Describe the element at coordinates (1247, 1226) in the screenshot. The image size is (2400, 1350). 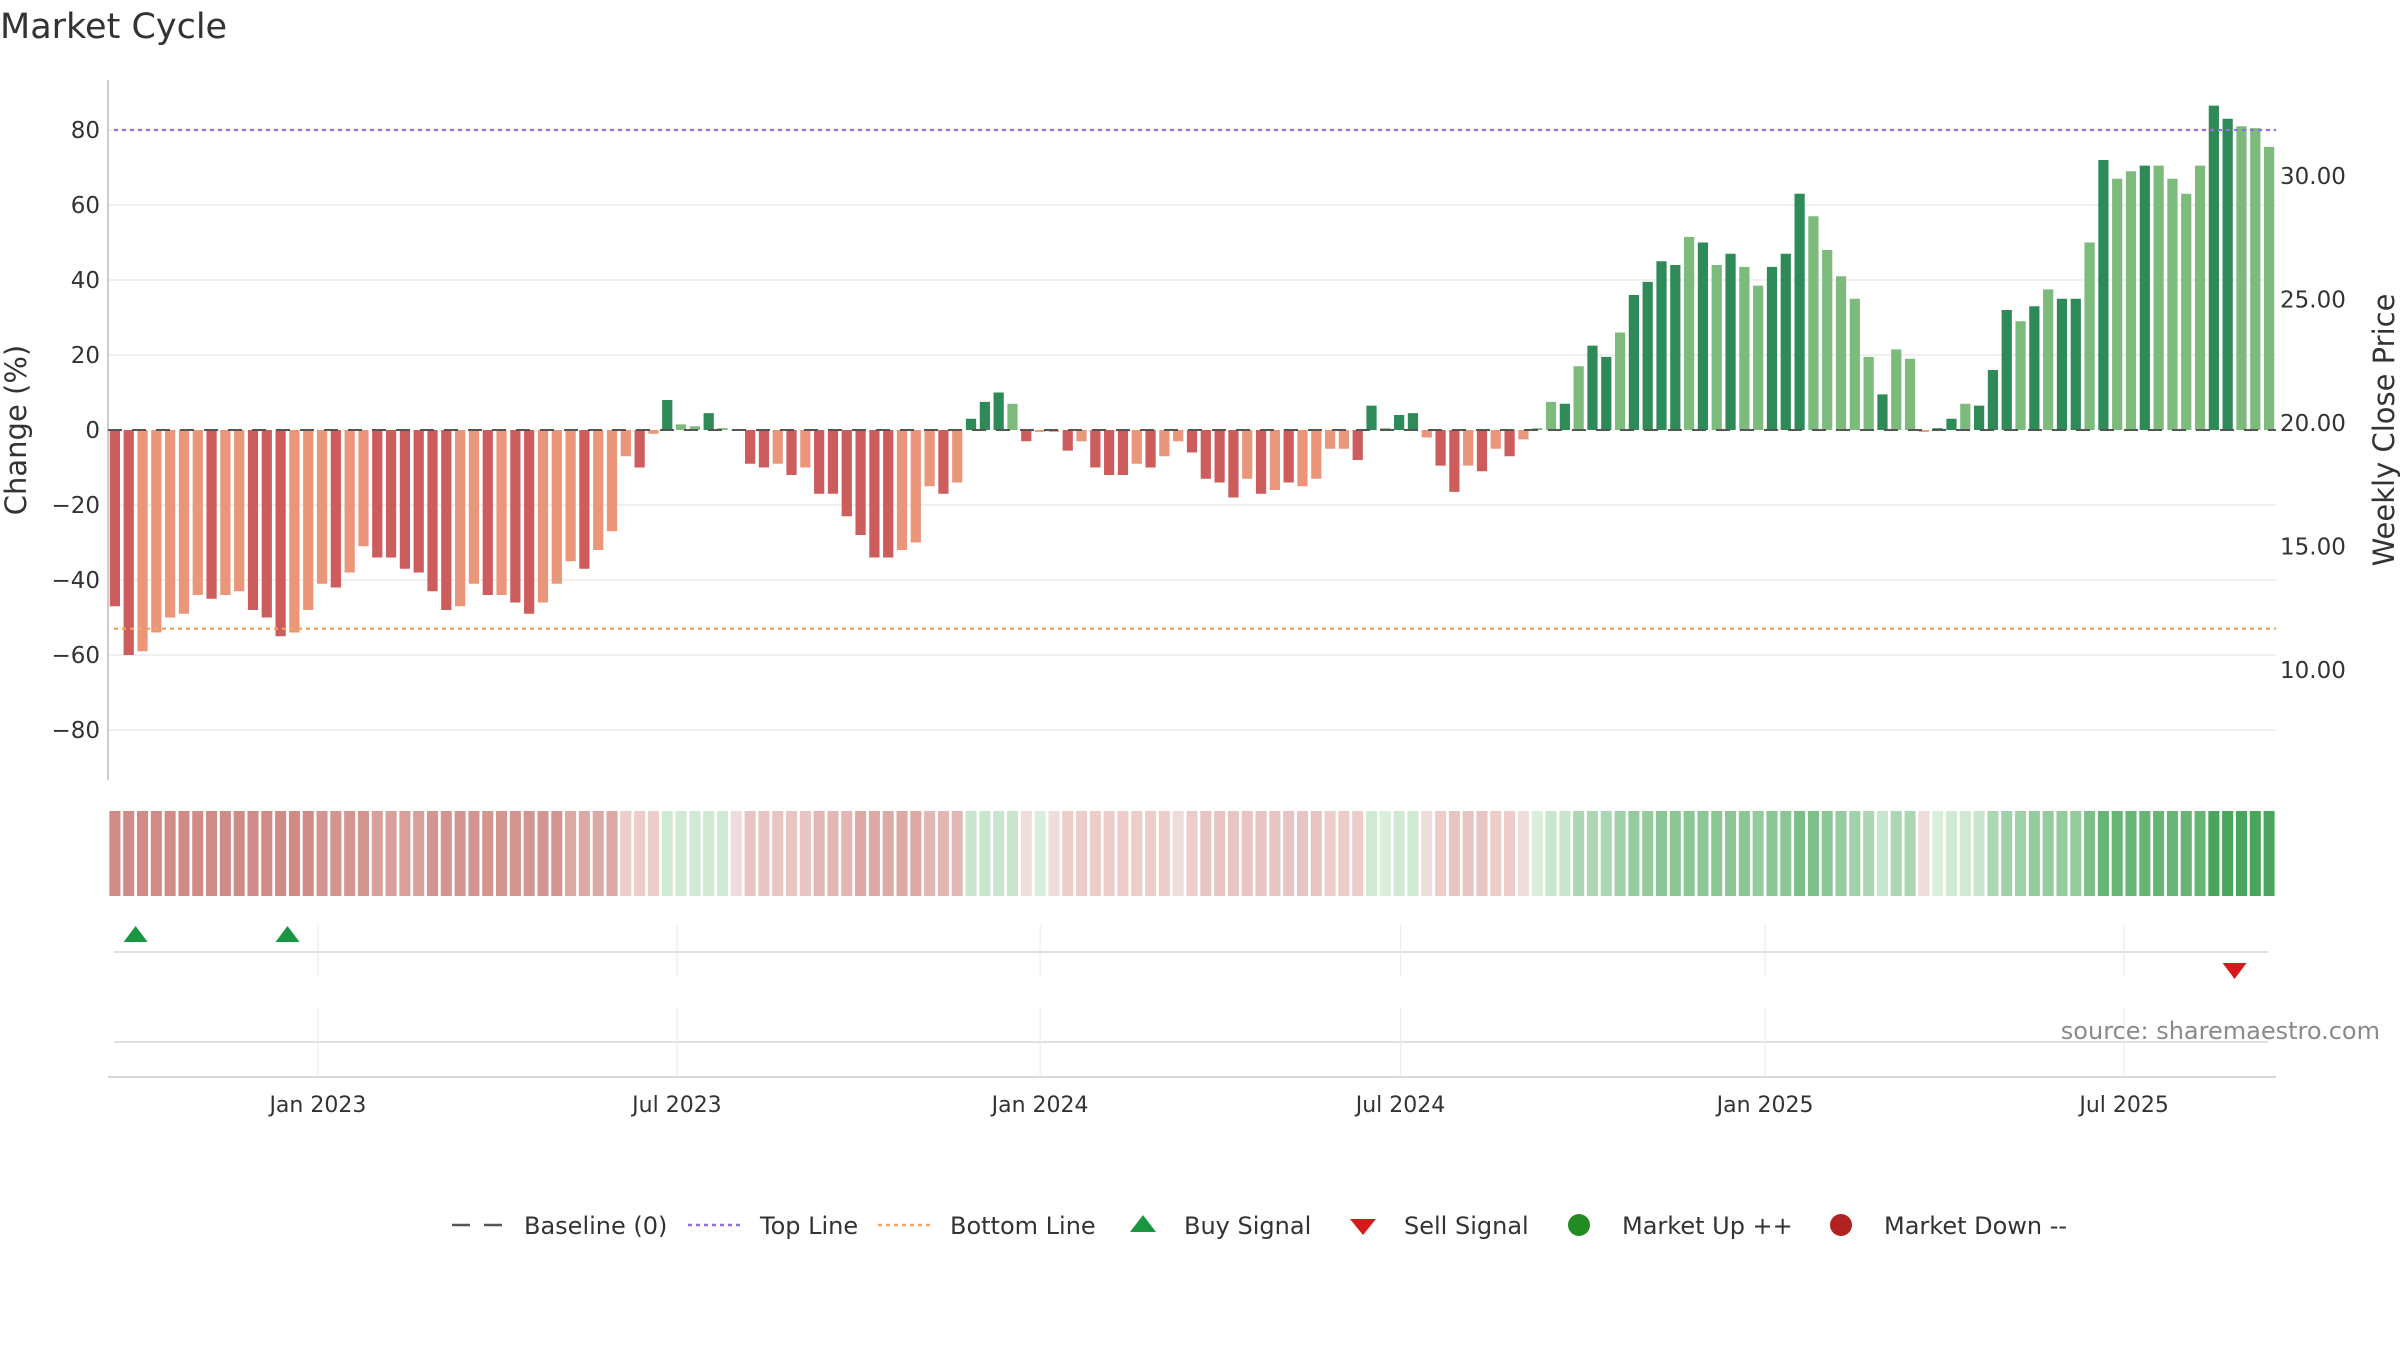
I see `legend-label: Buy Signal` at that location.